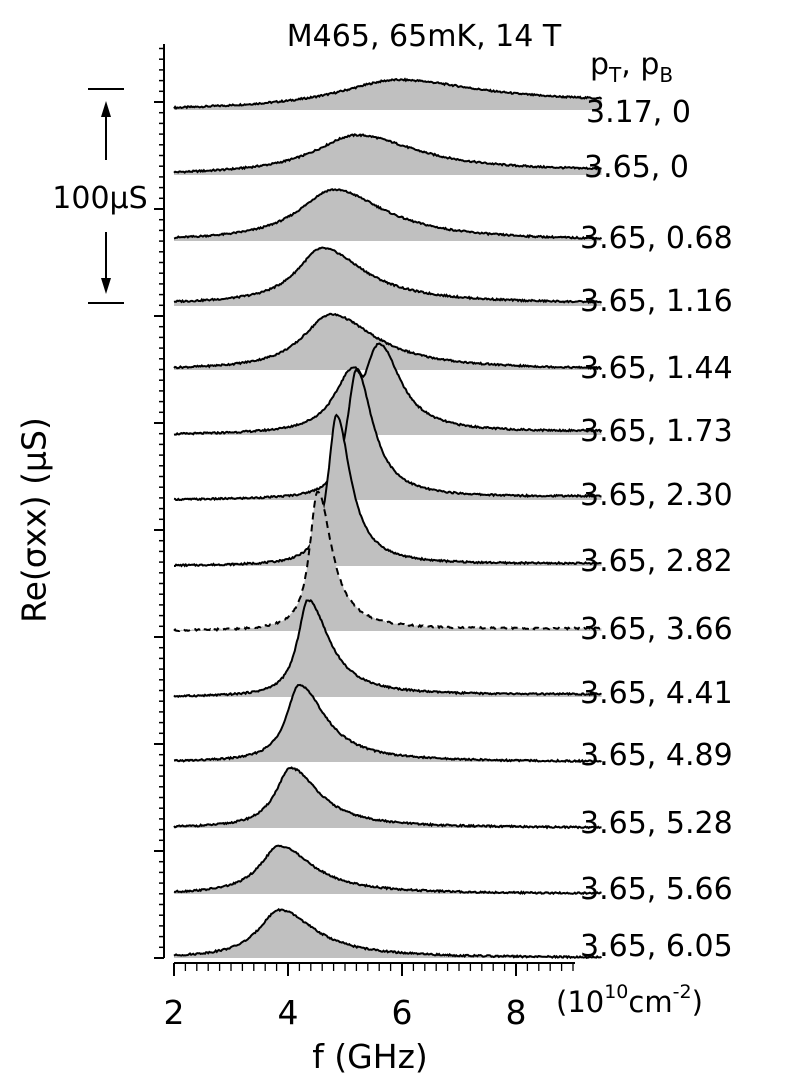  What do you see at coordinates (34, 520) in the screenshot?
I see `y-axis-label: Re(σxx) (μS)` at bounding box center [34, 520].